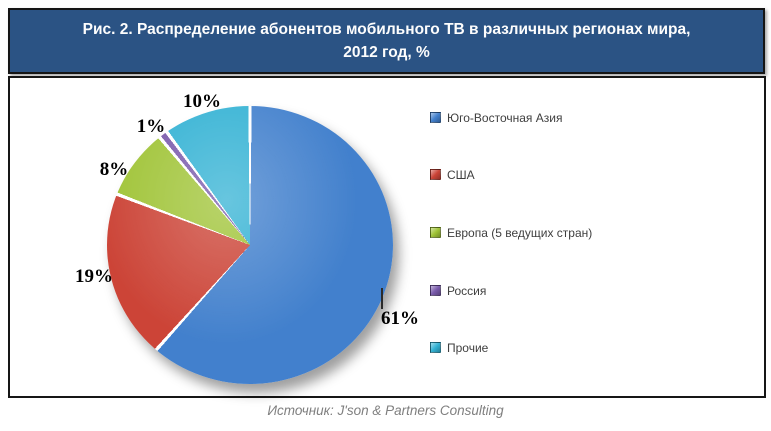  What do you see at coordinates (461, 174) in the screenshot?
I see `legend-label: США` at bounding box center [461, 174].